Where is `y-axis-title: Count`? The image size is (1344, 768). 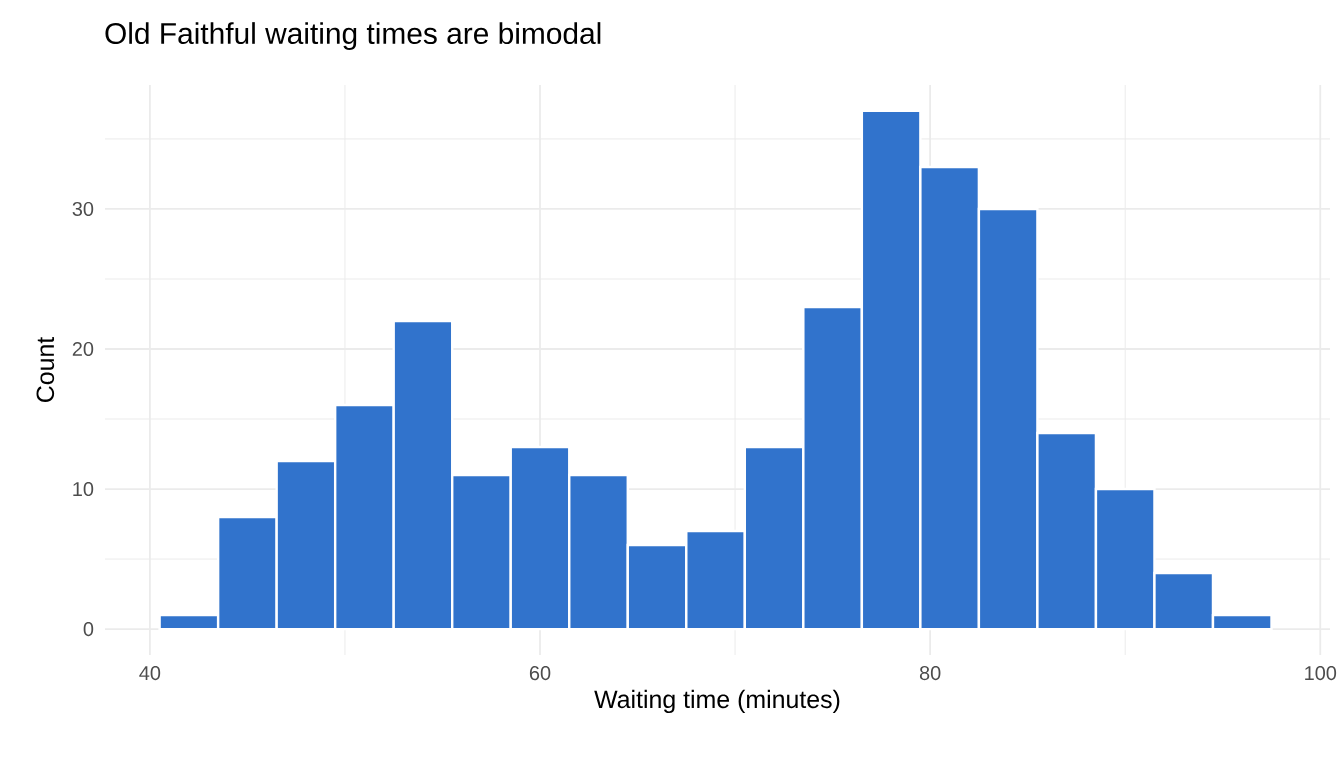
y-axis-title: Count is located at coordinates (45, 369).